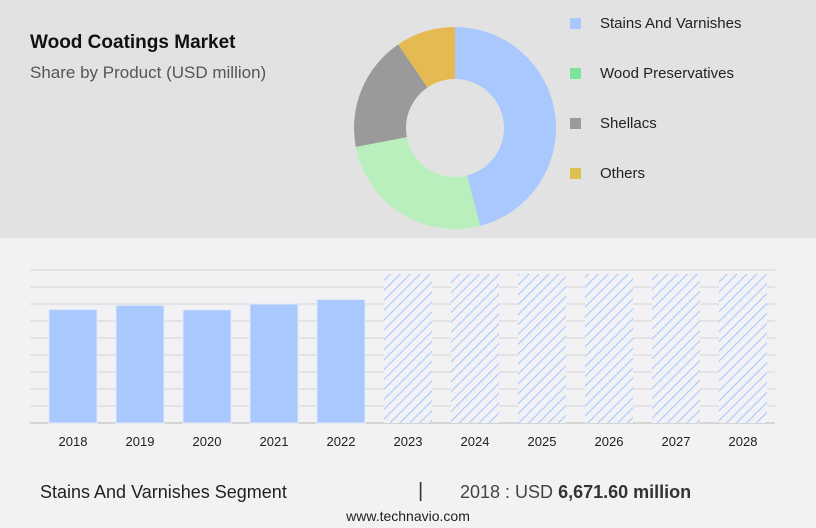  Describe the element at coordinates (341, 361) in the screenshot. I see `bar-2022` at that location.